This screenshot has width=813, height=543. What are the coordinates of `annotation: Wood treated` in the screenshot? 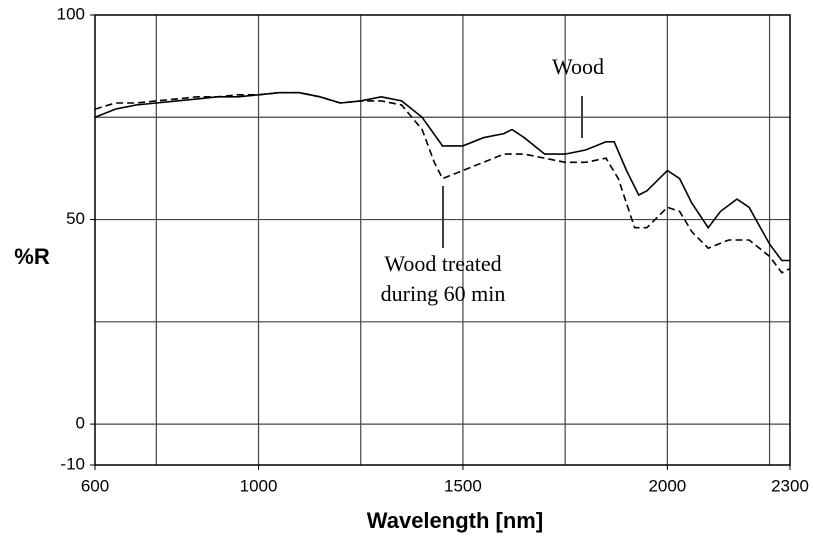 It's located at (442, 263).